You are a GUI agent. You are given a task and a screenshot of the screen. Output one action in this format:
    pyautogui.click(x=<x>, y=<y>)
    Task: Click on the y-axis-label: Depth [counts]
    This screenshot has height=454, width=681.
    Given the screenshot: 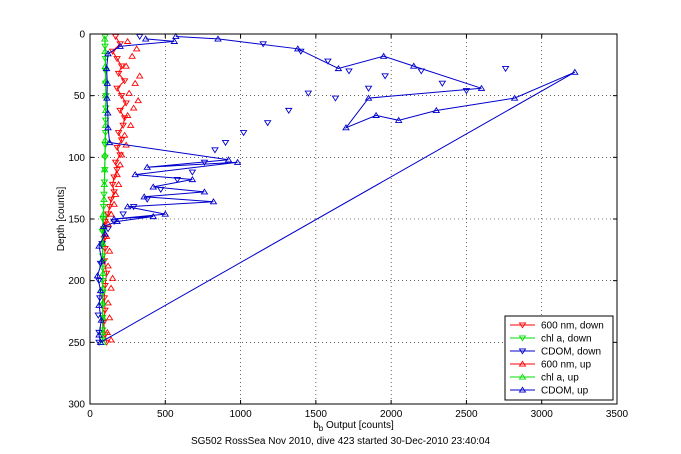 What is the action you would take?
    pyautogui.click(x=61, y=219)
    